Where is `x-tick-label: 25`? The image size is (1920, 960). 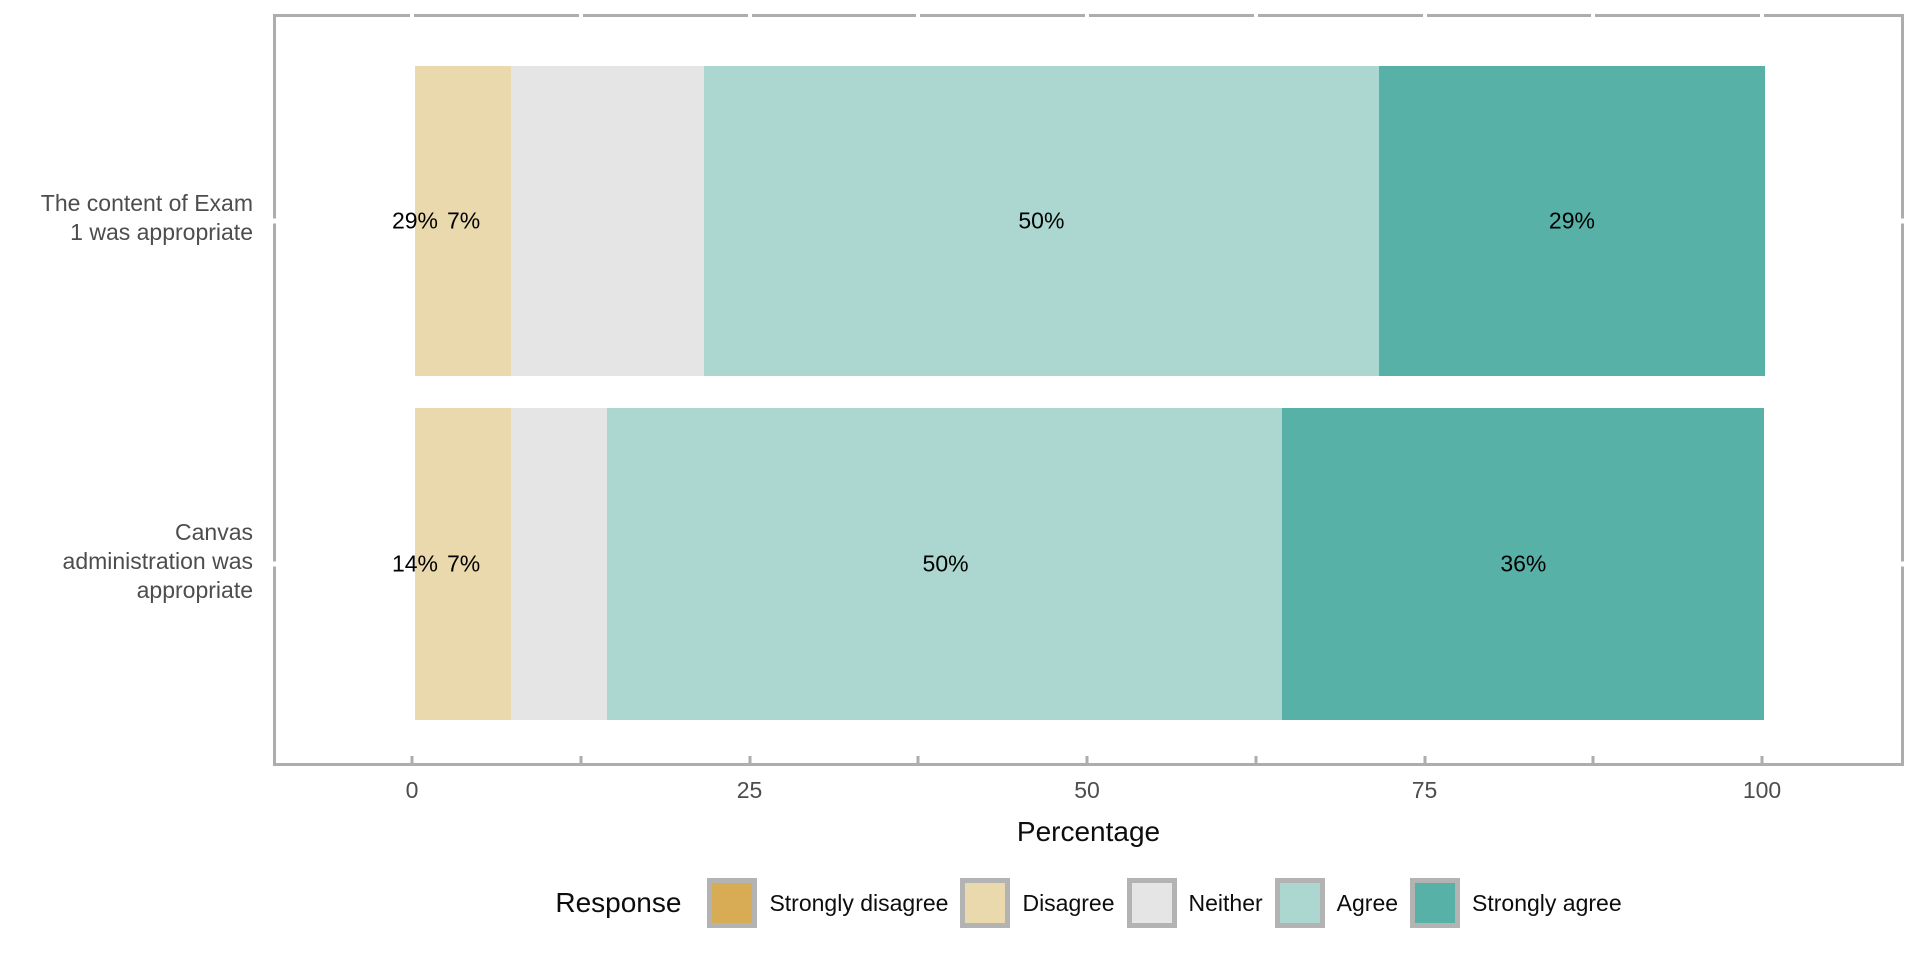 x-tick-label: 25 is located at coordinates (749, 790).